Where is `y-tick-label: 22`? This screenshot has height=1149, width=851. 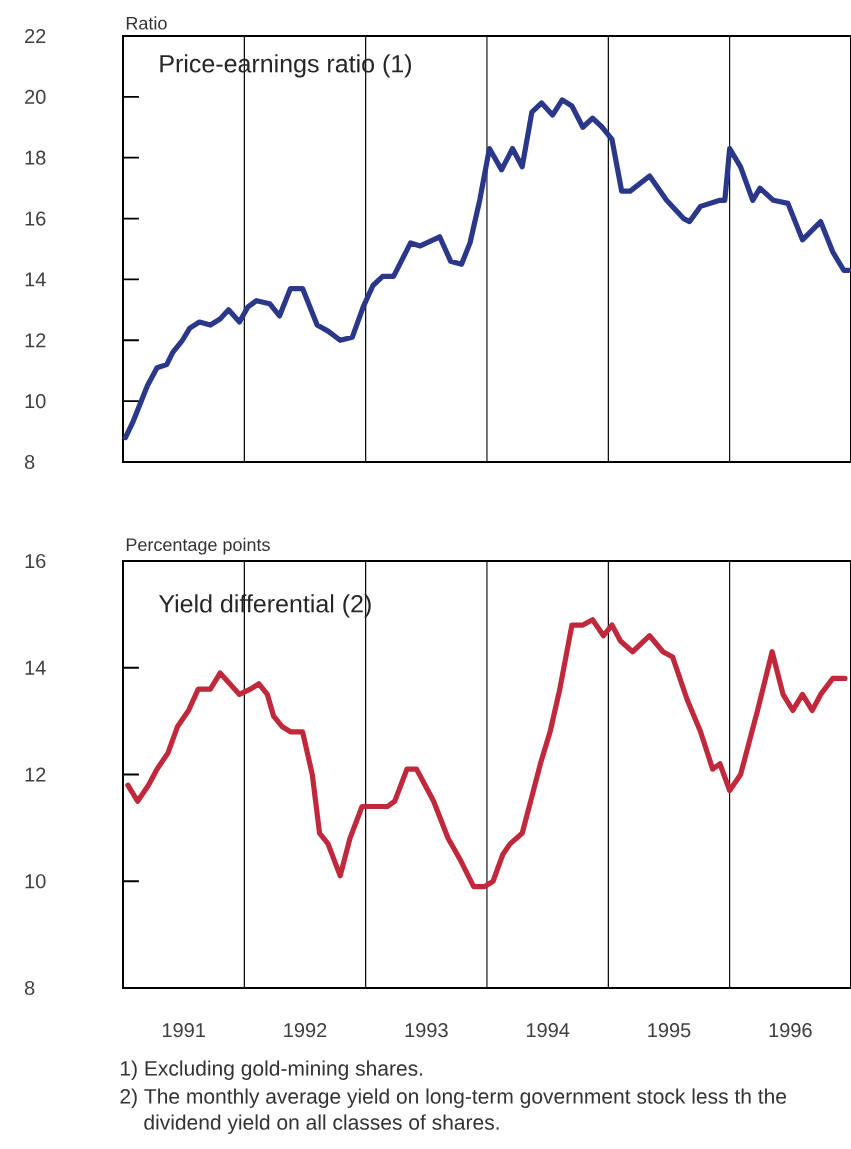 y-tick-label: 22 is located at coordinates (35, 36).